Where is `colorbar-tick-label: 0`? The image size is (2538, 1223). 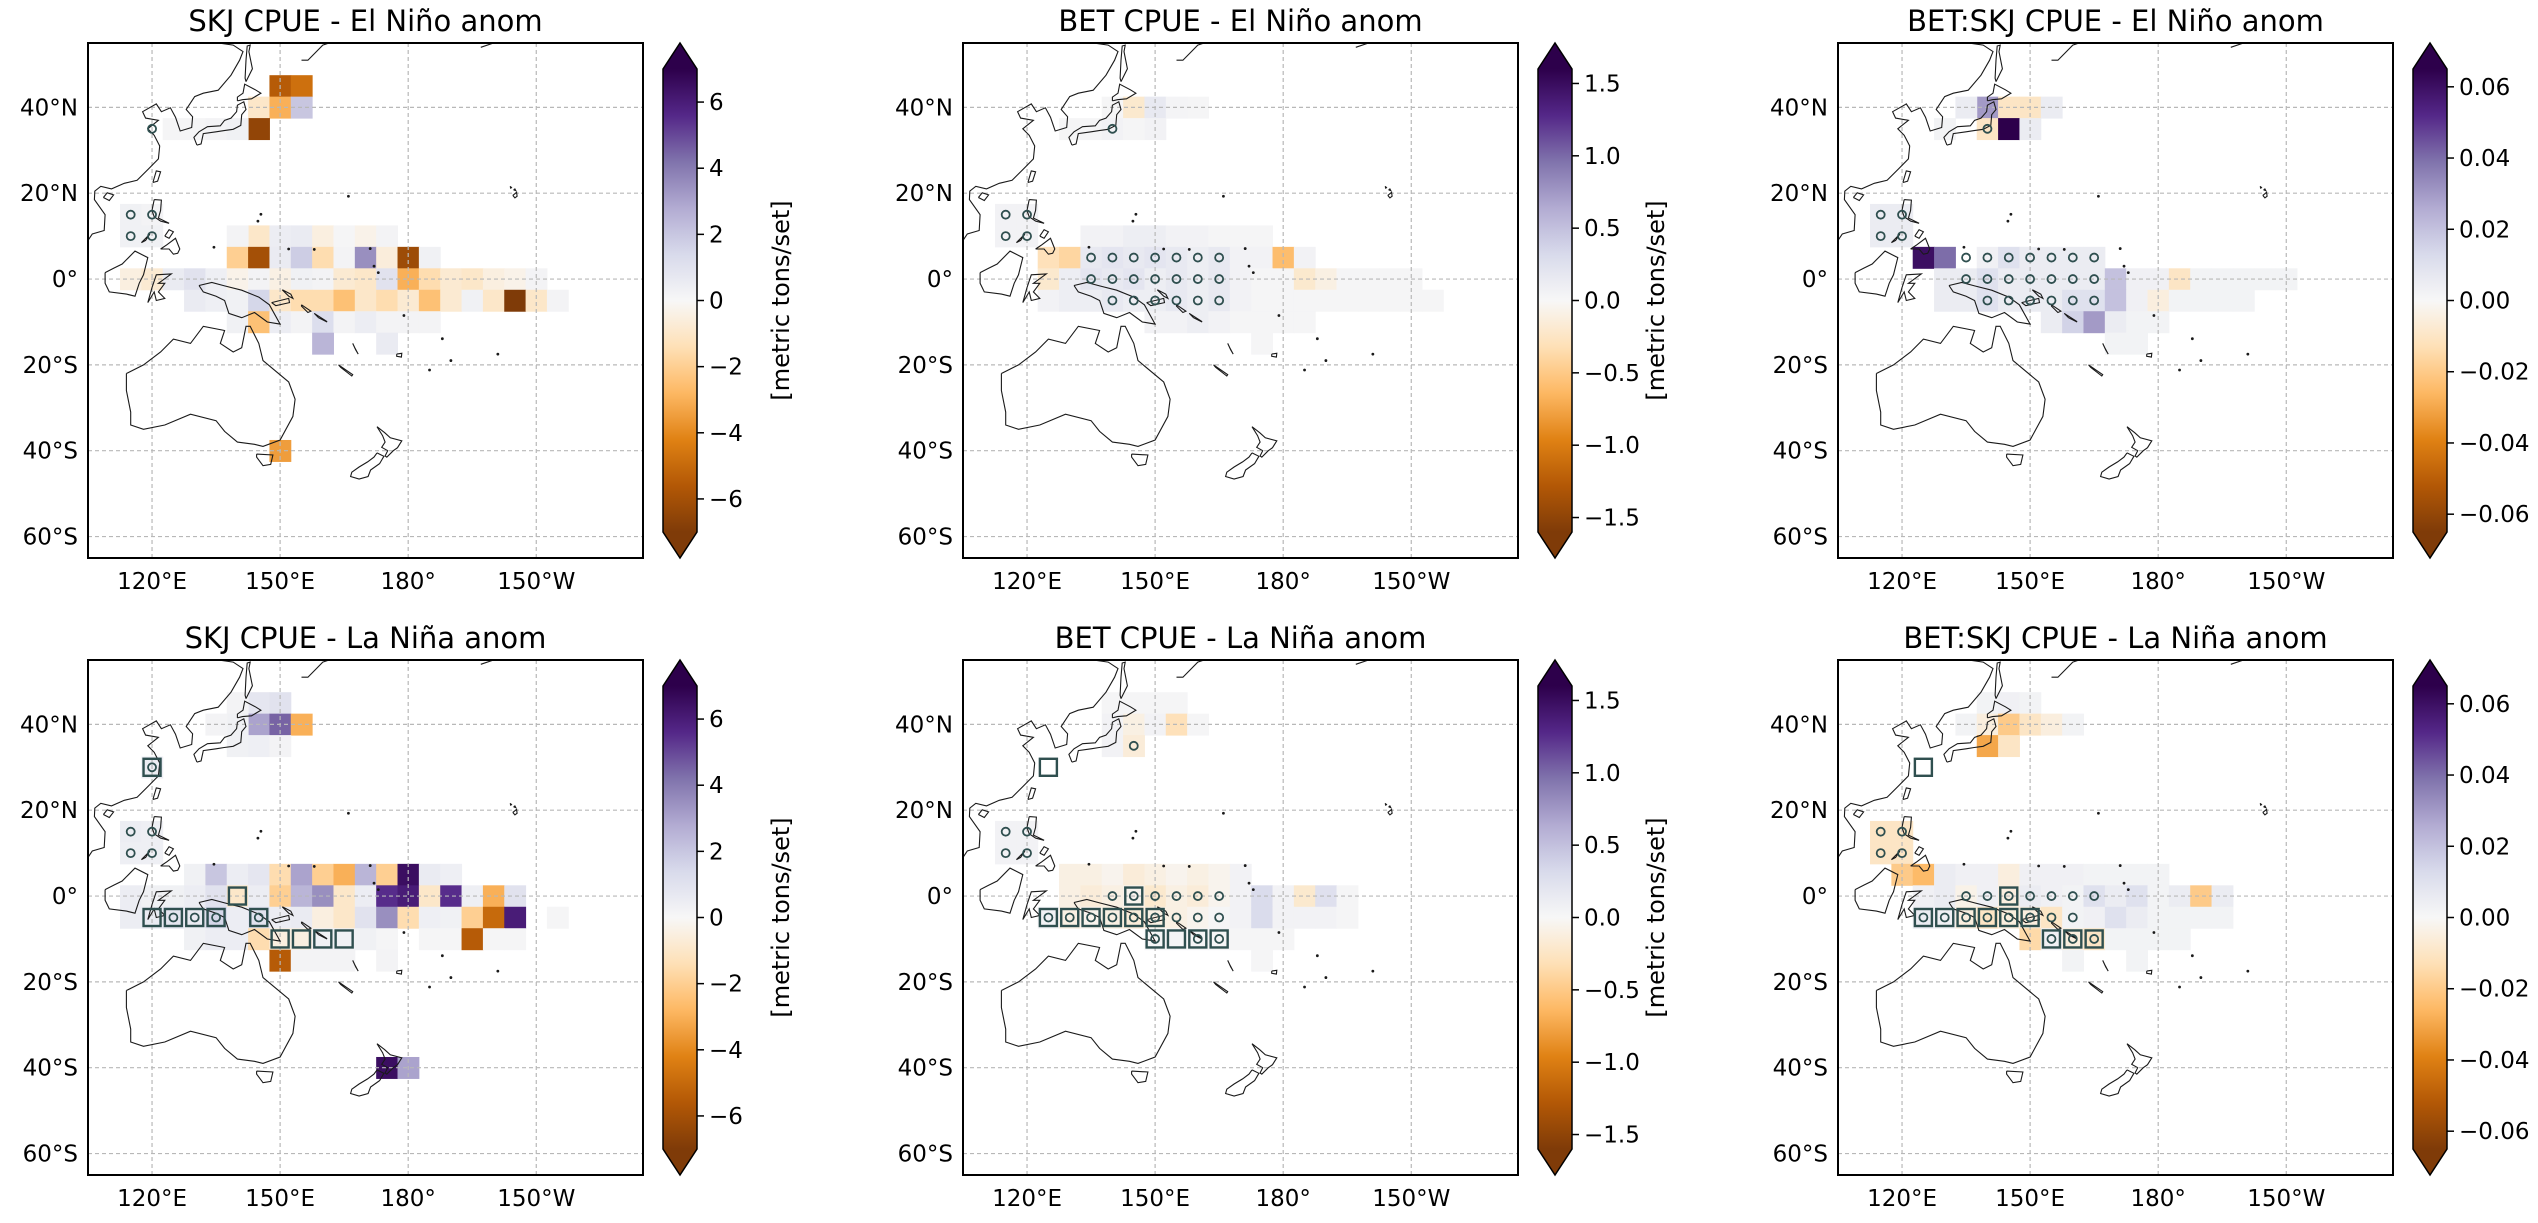
colorbar-tick-label: 0 is located at coordinates (716, 919).